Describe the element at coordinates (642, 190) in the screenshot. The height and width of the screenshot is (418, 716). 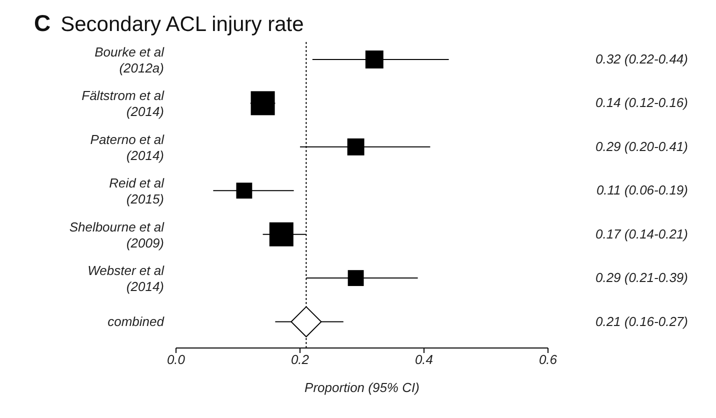
I see `text: 0.11 (0.06-0.19)` at that location.